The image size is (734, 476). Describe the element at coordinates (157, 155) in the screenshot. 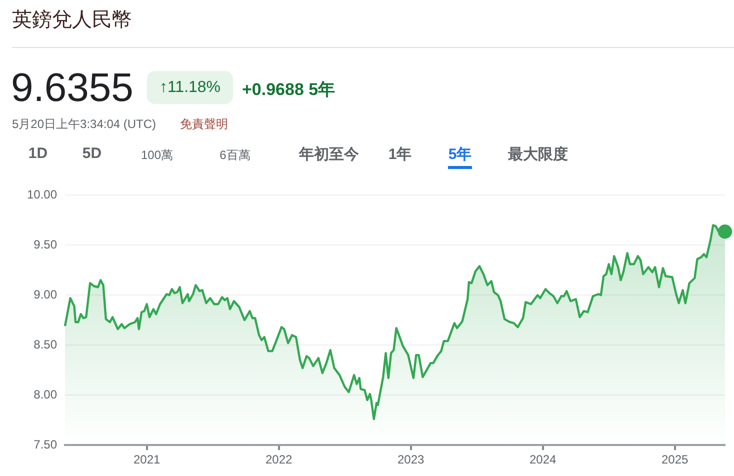

I see `text: 100萬` at that location.